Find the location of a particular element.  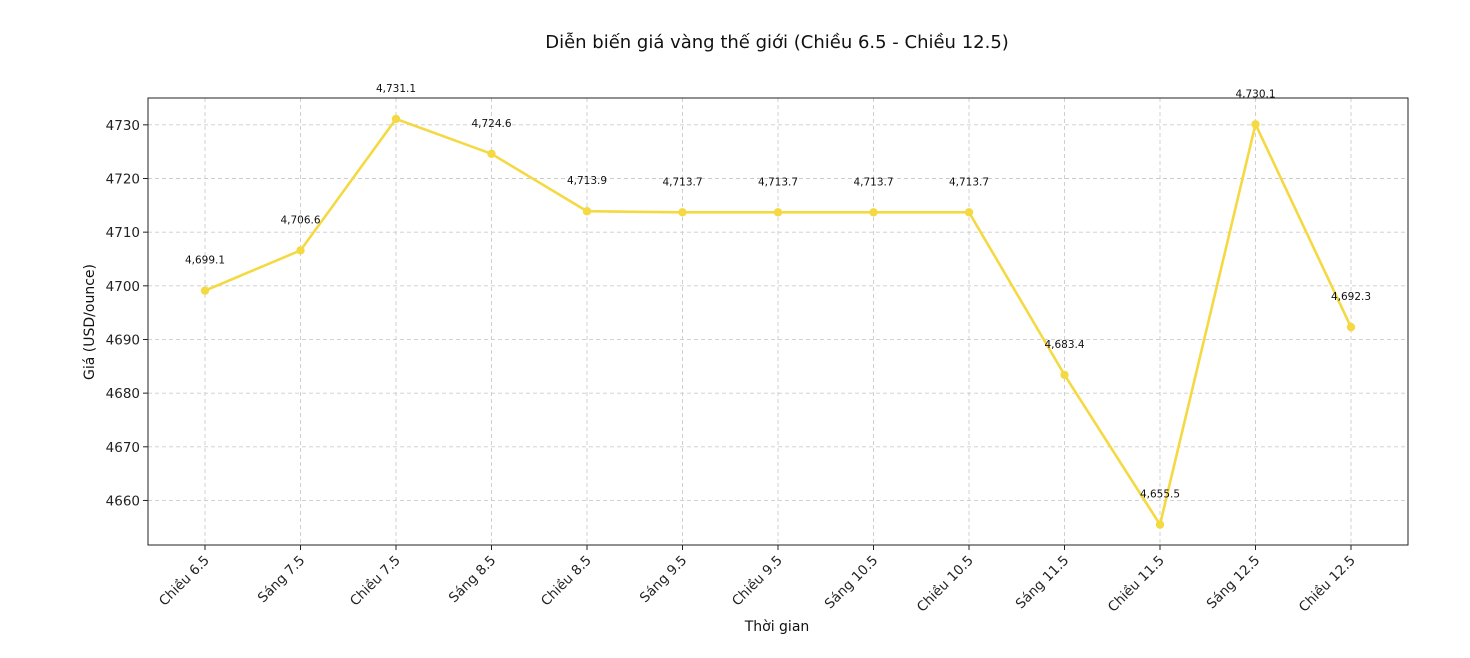

data-label: 4,730.1 is located at coordinates (1255, 94).